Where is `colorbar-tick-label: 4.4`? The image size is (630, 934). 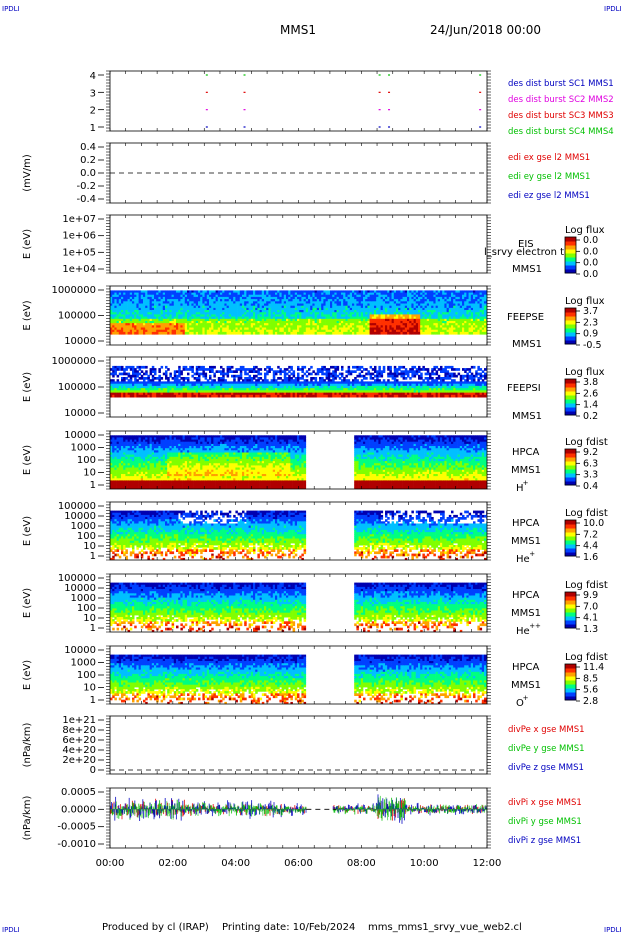 colorbar-tick-label: 4.4 is located at coordinates (590, 546).